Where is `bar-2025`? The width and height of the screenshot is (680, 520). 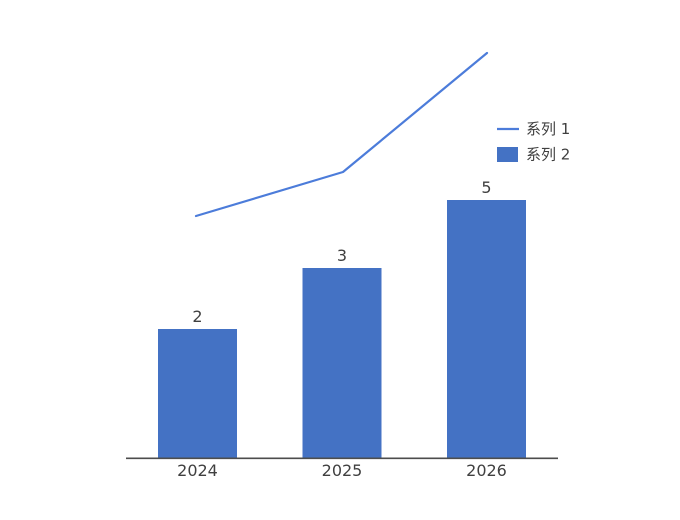 bar-2025 is located at coordinates (342, 363).